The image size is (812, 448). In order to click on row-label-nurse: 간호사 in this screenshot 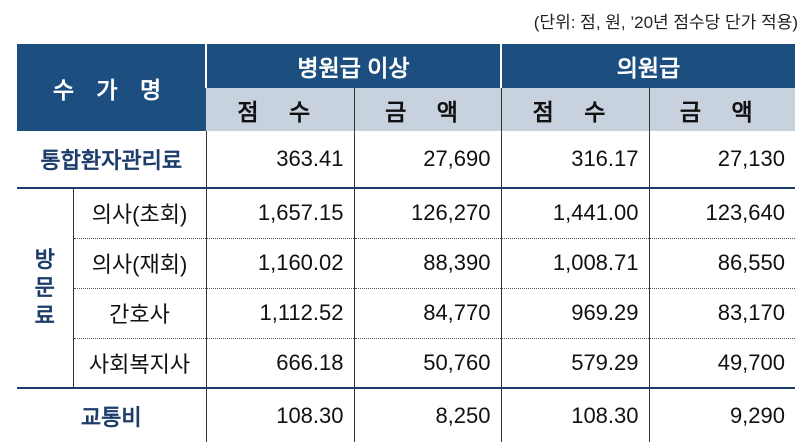, I will do `click(140, 313)`.